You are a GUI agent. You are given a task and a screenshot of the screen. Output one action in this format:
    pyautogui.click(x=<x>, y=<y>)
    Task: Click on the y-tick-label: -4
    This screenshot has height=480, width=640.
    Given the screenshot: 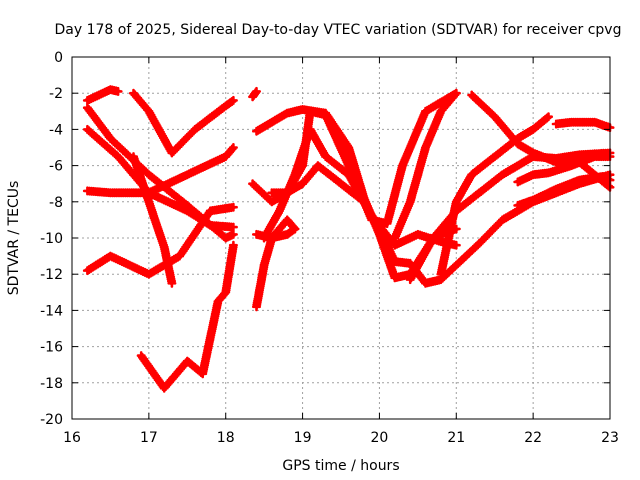 What is the action you would take?
    pyautogui.click(x=56, y=130)
    